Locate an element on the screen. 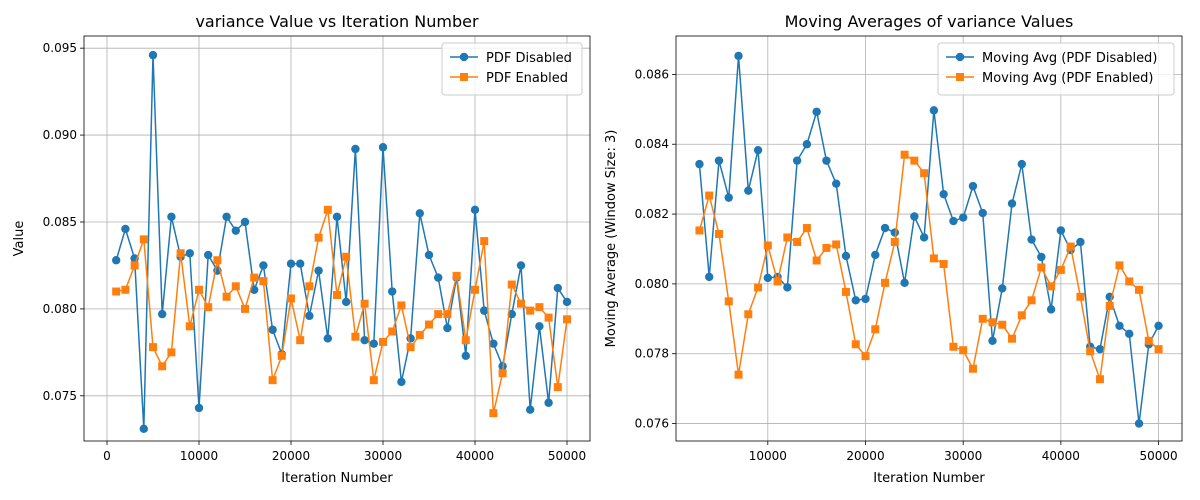 This screenshot has width=1200, height=500. chart-1-y-tick-label-0: 0.076 is located at coordinates (652, 424).